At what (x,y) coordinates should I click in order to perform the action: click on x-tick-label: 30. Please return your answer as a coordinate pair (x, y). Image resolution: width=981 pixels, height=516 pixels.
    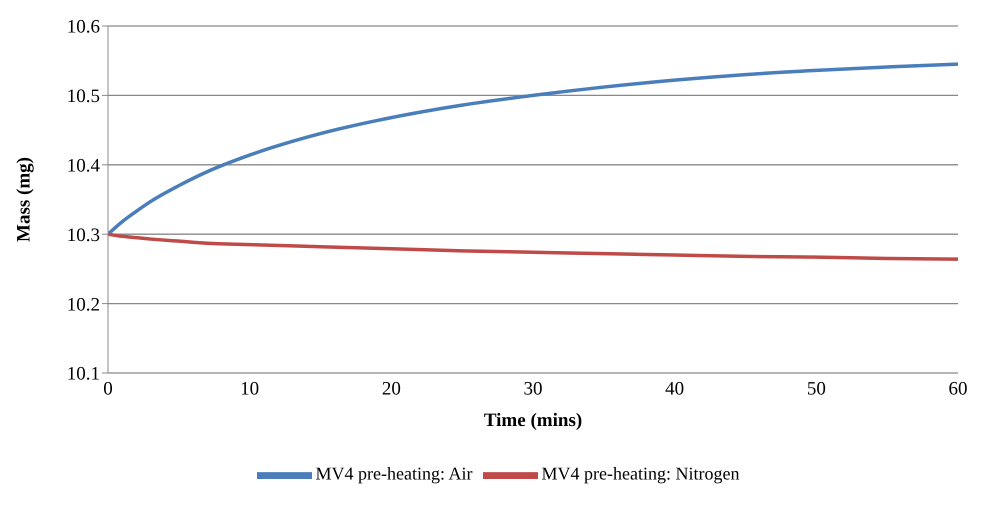
    Looking at the image, I should click on (533, 389).